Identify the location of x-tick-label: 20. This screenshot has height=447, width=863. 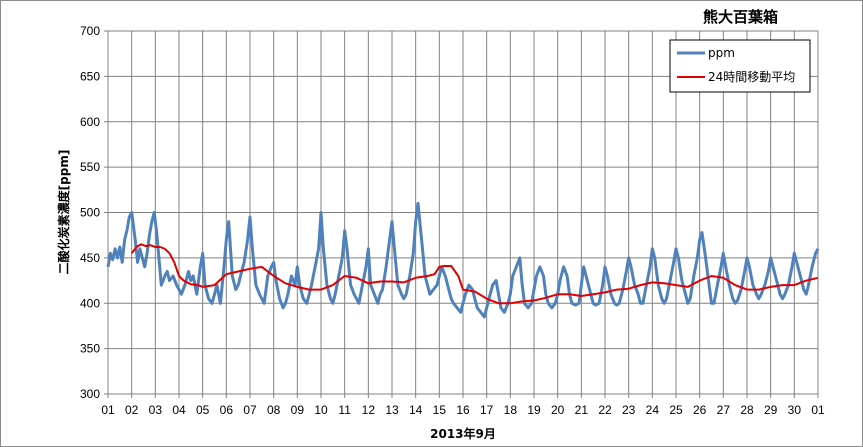
(558, 410).